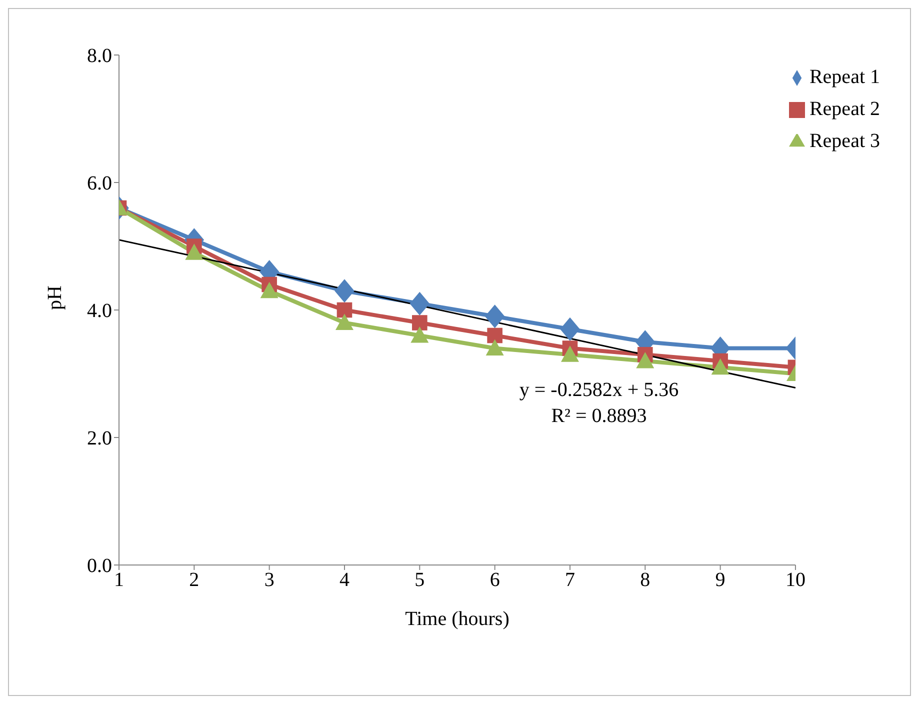 The width and height of the screenshot is (919, 704). Describe the element at coordinates (419, 580) in the screenshot. I see `x-tick-label: 5` at that location.